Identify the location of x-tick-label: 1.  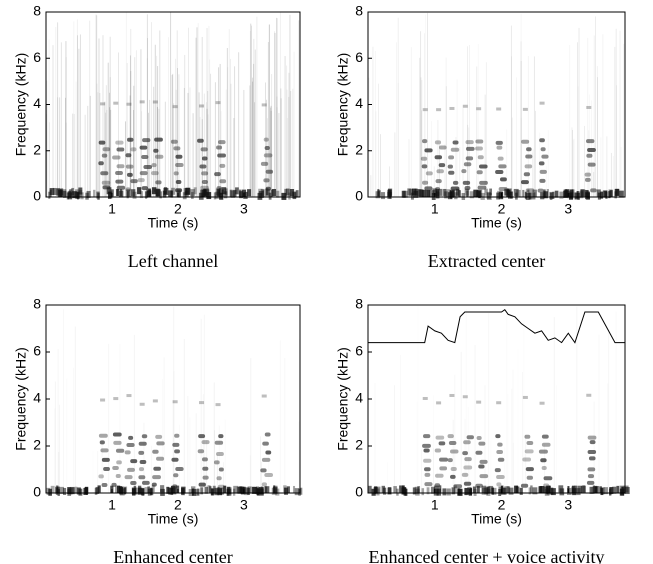
(435, 209).